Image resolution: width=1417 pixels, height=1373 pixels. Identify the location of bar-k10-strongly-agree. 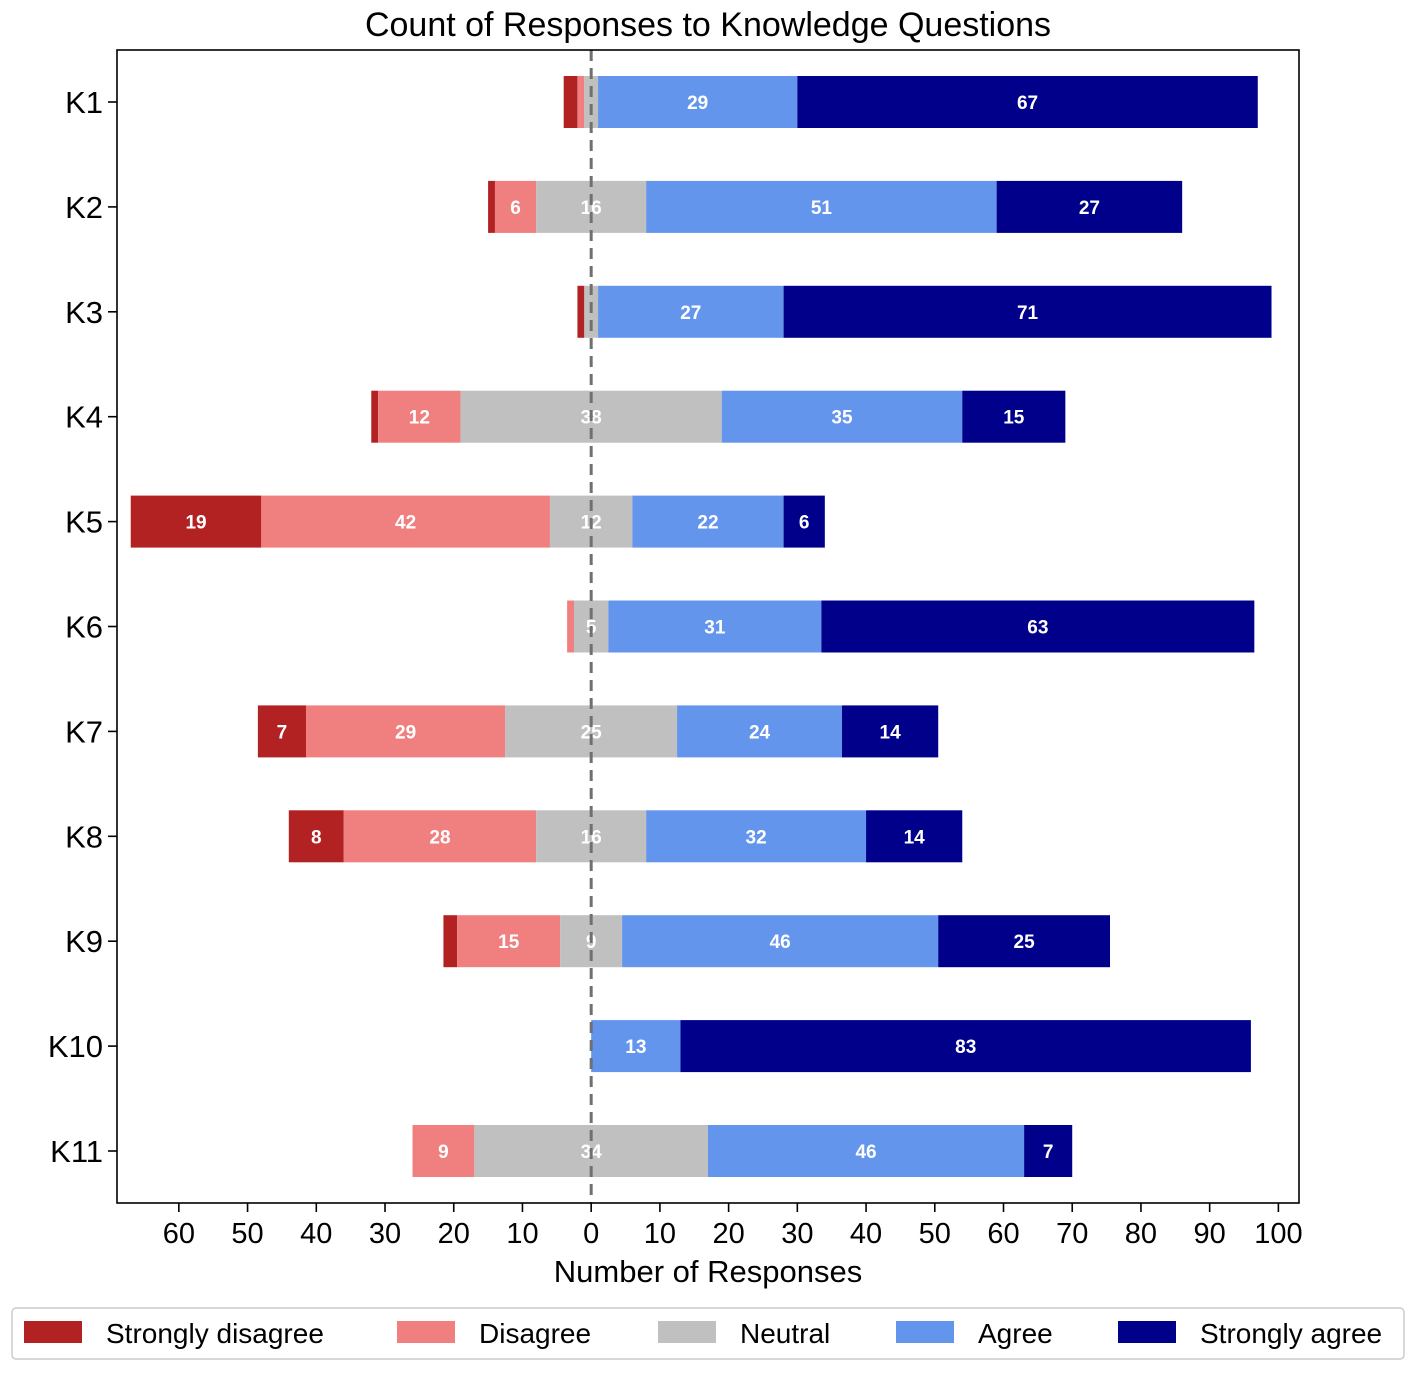
(965, 1046).